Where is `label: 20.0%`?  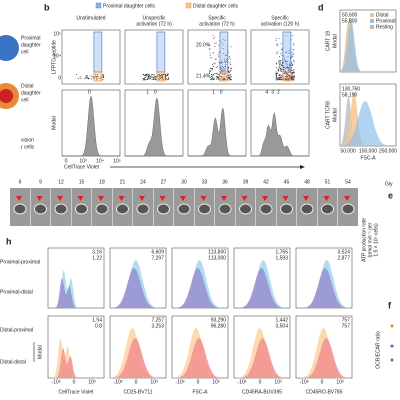 label: 20.0% is located at coordinates (203, 45).